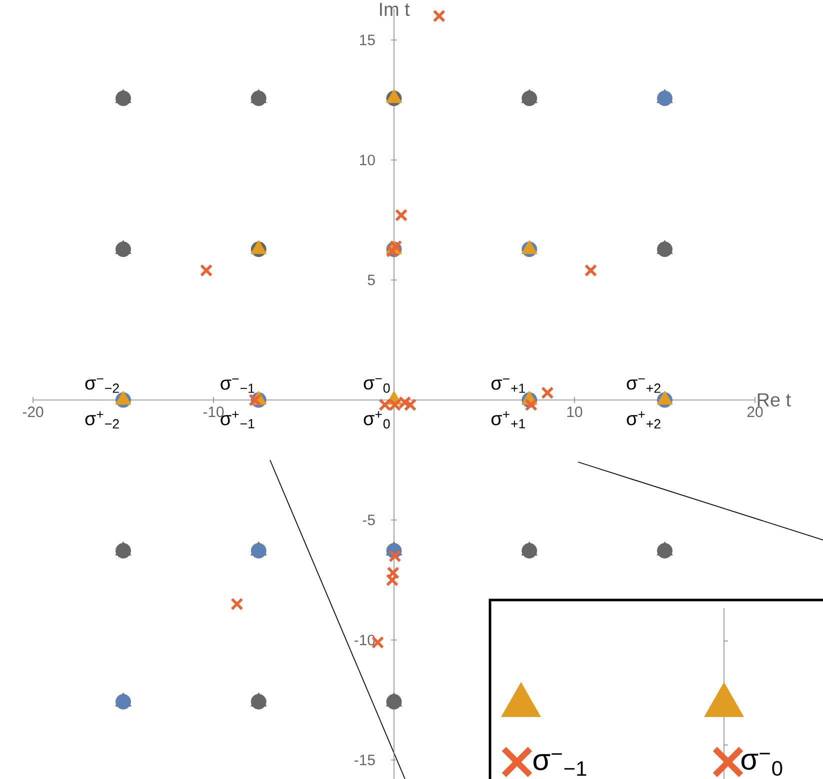  I want to click on annotation: σ$^{+}$+1, so click(508, 419).